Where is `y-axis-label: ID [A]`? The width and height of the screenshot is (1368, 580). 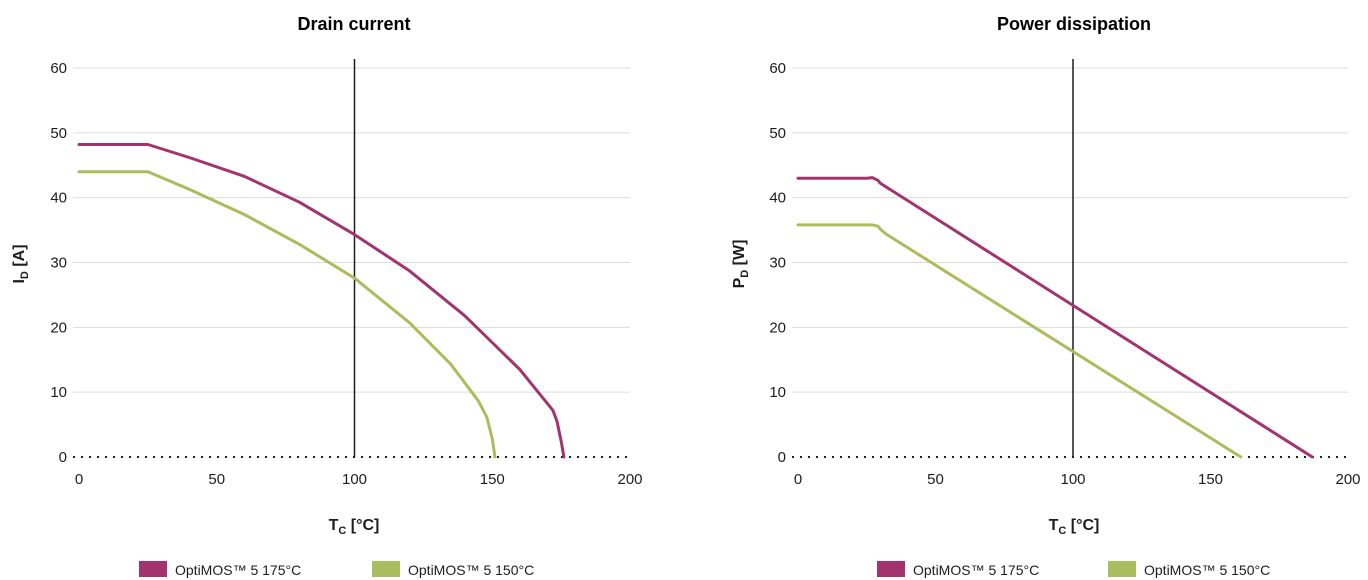
y-axis-label: ID [A] is located at coordinates (21, 263).